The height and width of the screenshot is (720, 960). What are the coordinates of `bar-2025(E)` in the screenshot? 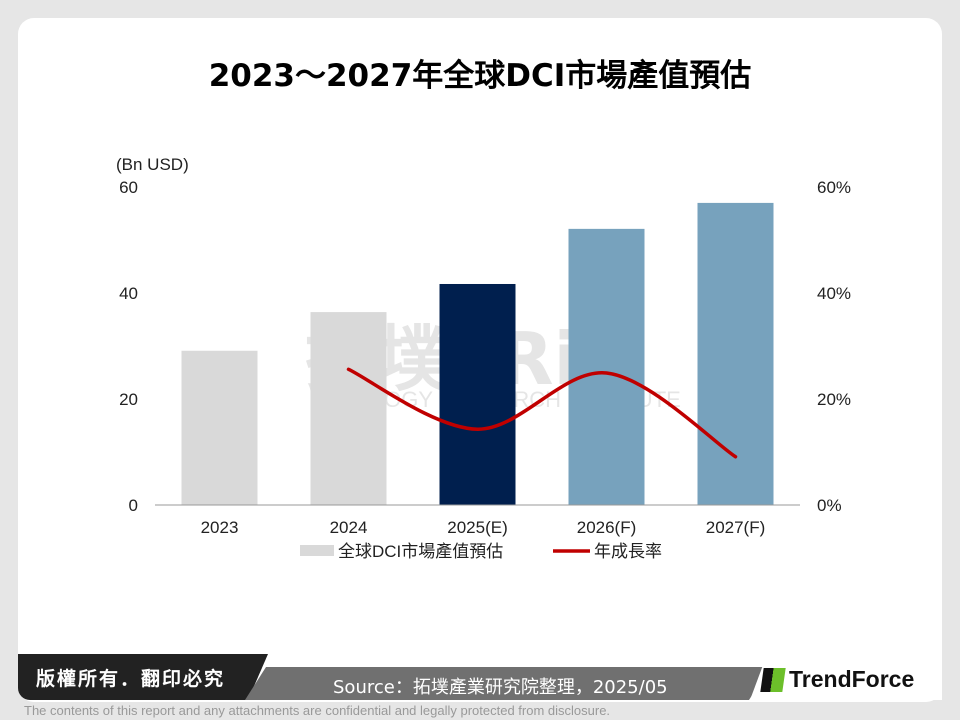 It's located at (477, 394).